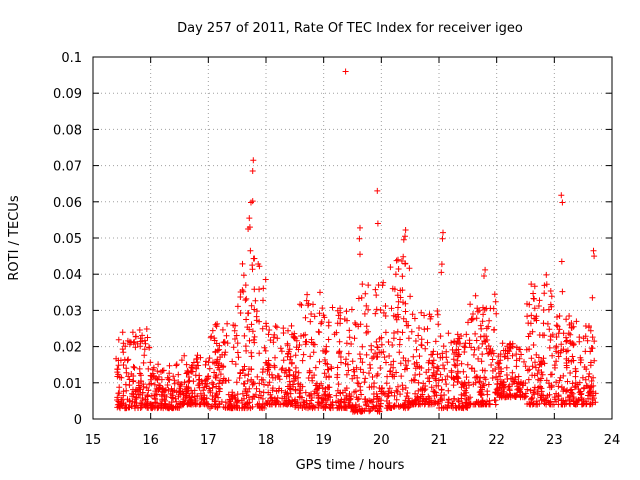  I want to click on y-axis-label: ROTI / TECUs, so click(14, 237).